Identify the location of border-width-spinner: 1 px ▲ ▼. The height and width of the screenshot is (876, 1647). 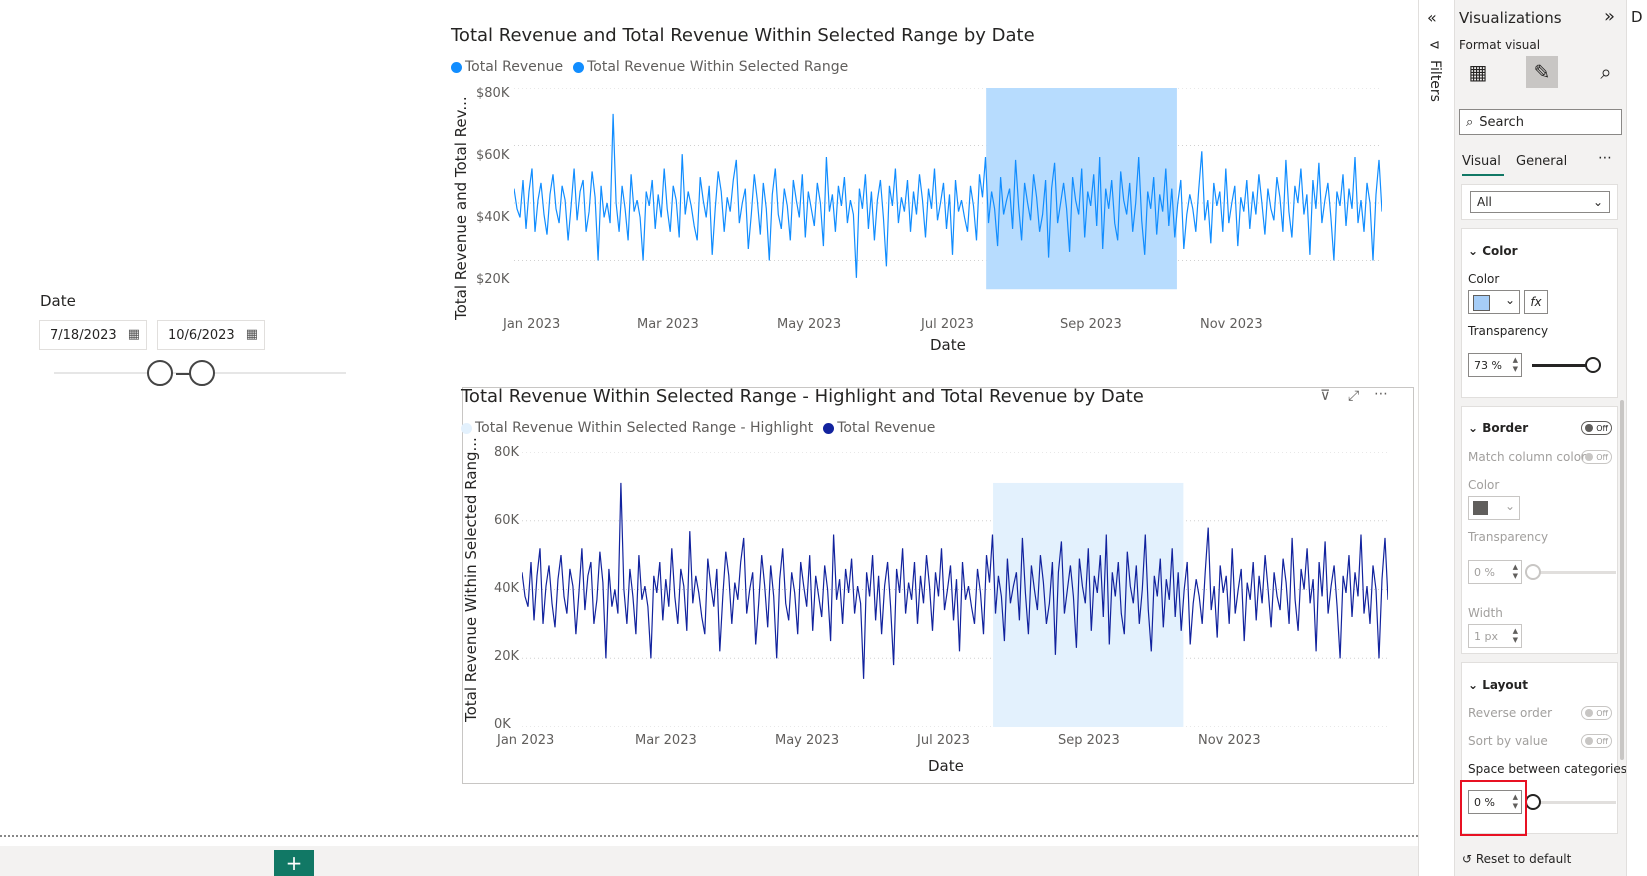
(1495, 636).